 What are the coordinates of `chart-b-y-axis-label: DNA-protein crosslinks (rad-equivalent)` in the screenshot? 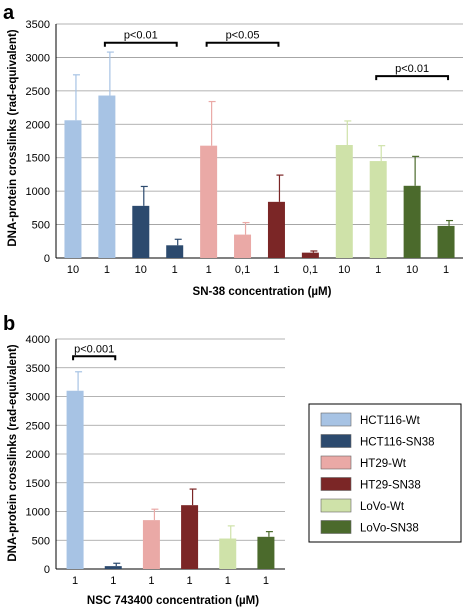 It's located at (13, 452).